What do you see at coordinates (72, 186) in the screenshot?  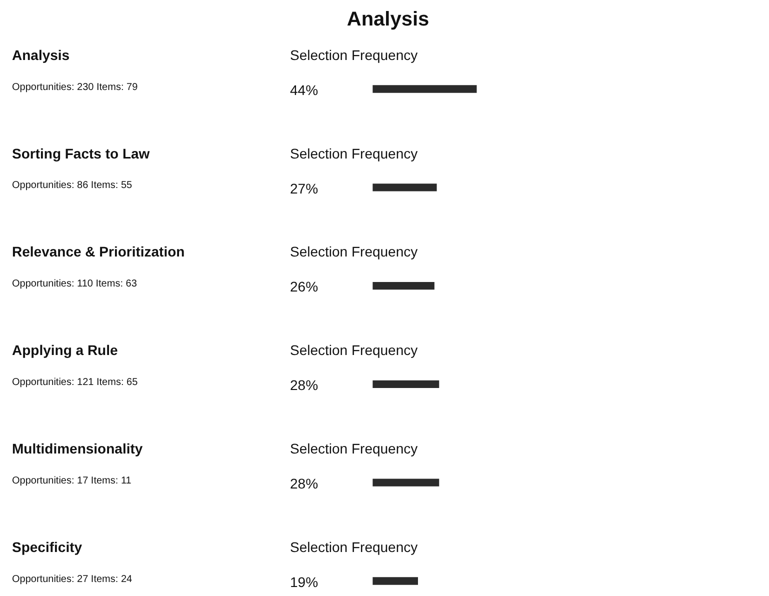 I see `text: Opportunities: 86 Items: 55` at bounding box center [72, 186].